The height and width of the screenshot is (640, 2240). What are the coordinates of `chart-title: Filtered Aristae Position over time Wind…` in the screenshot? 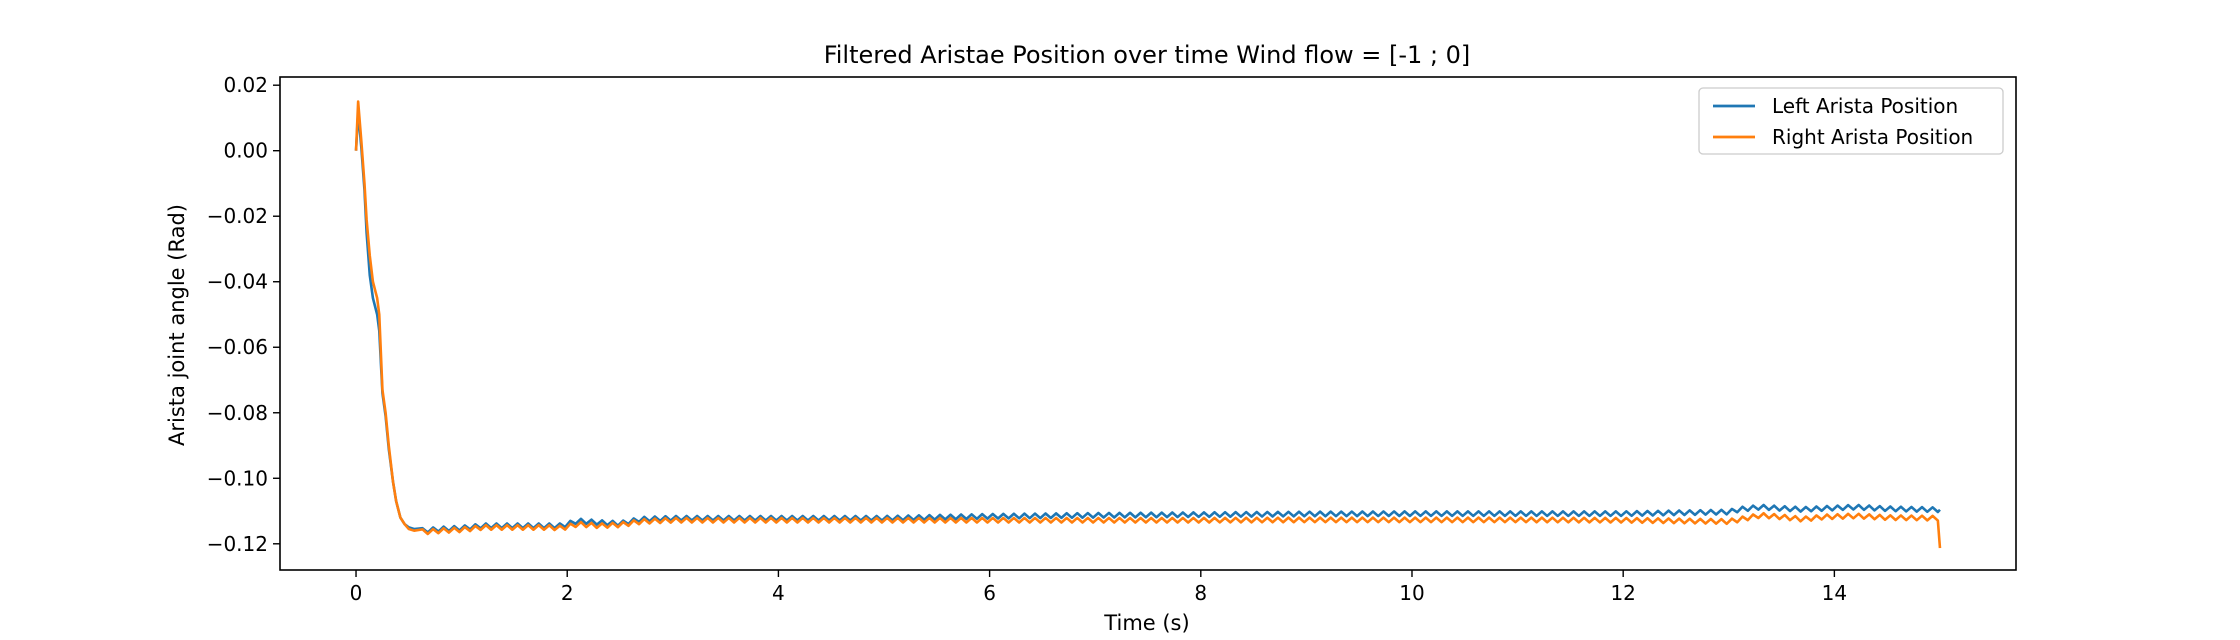 It's located at (1147, 55).